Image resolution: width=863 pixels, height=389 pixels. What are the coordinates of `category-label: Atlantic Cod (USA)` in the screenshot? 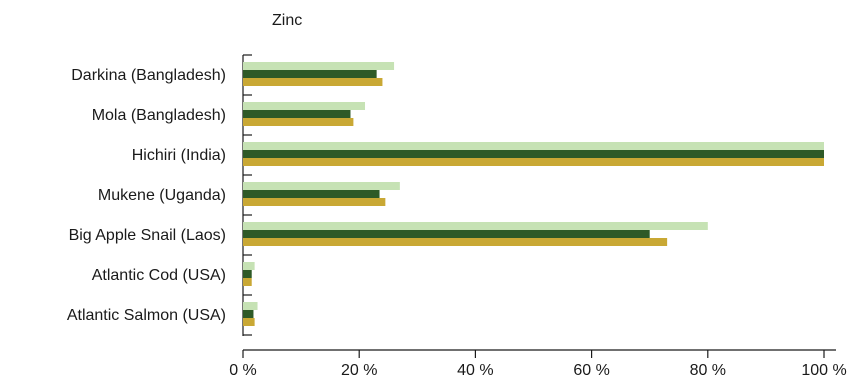 It's located at (159, 275).